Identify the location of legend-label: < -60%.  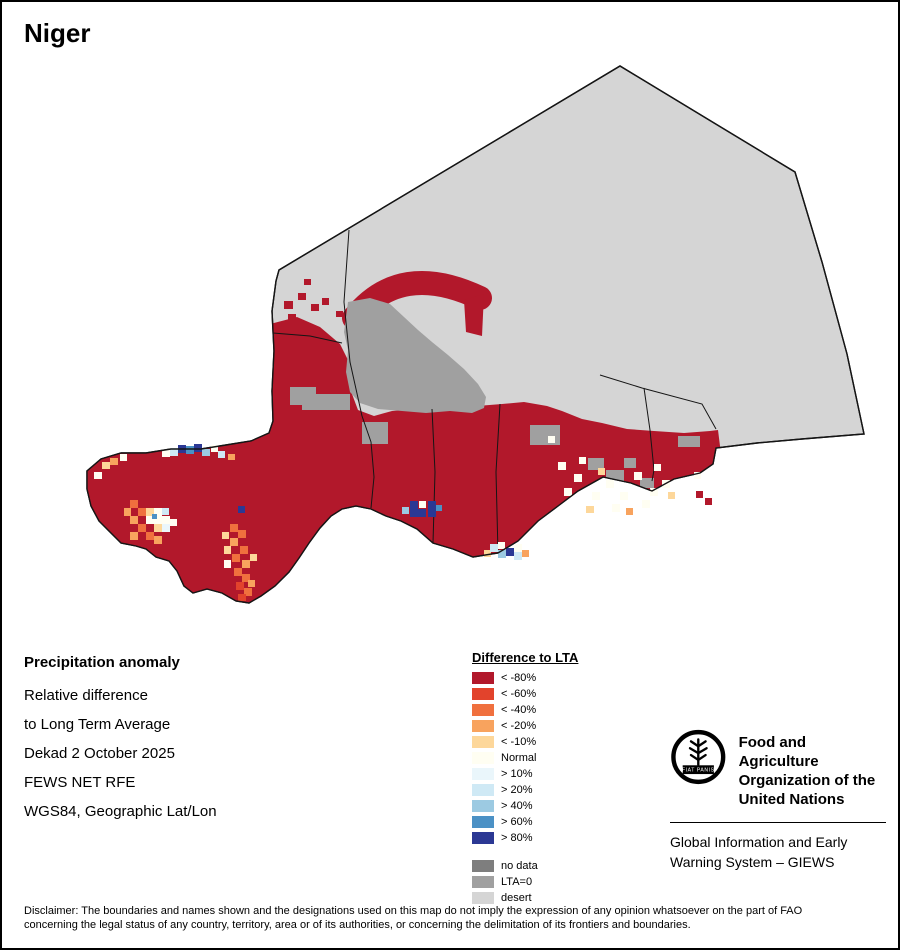
(519, 694).